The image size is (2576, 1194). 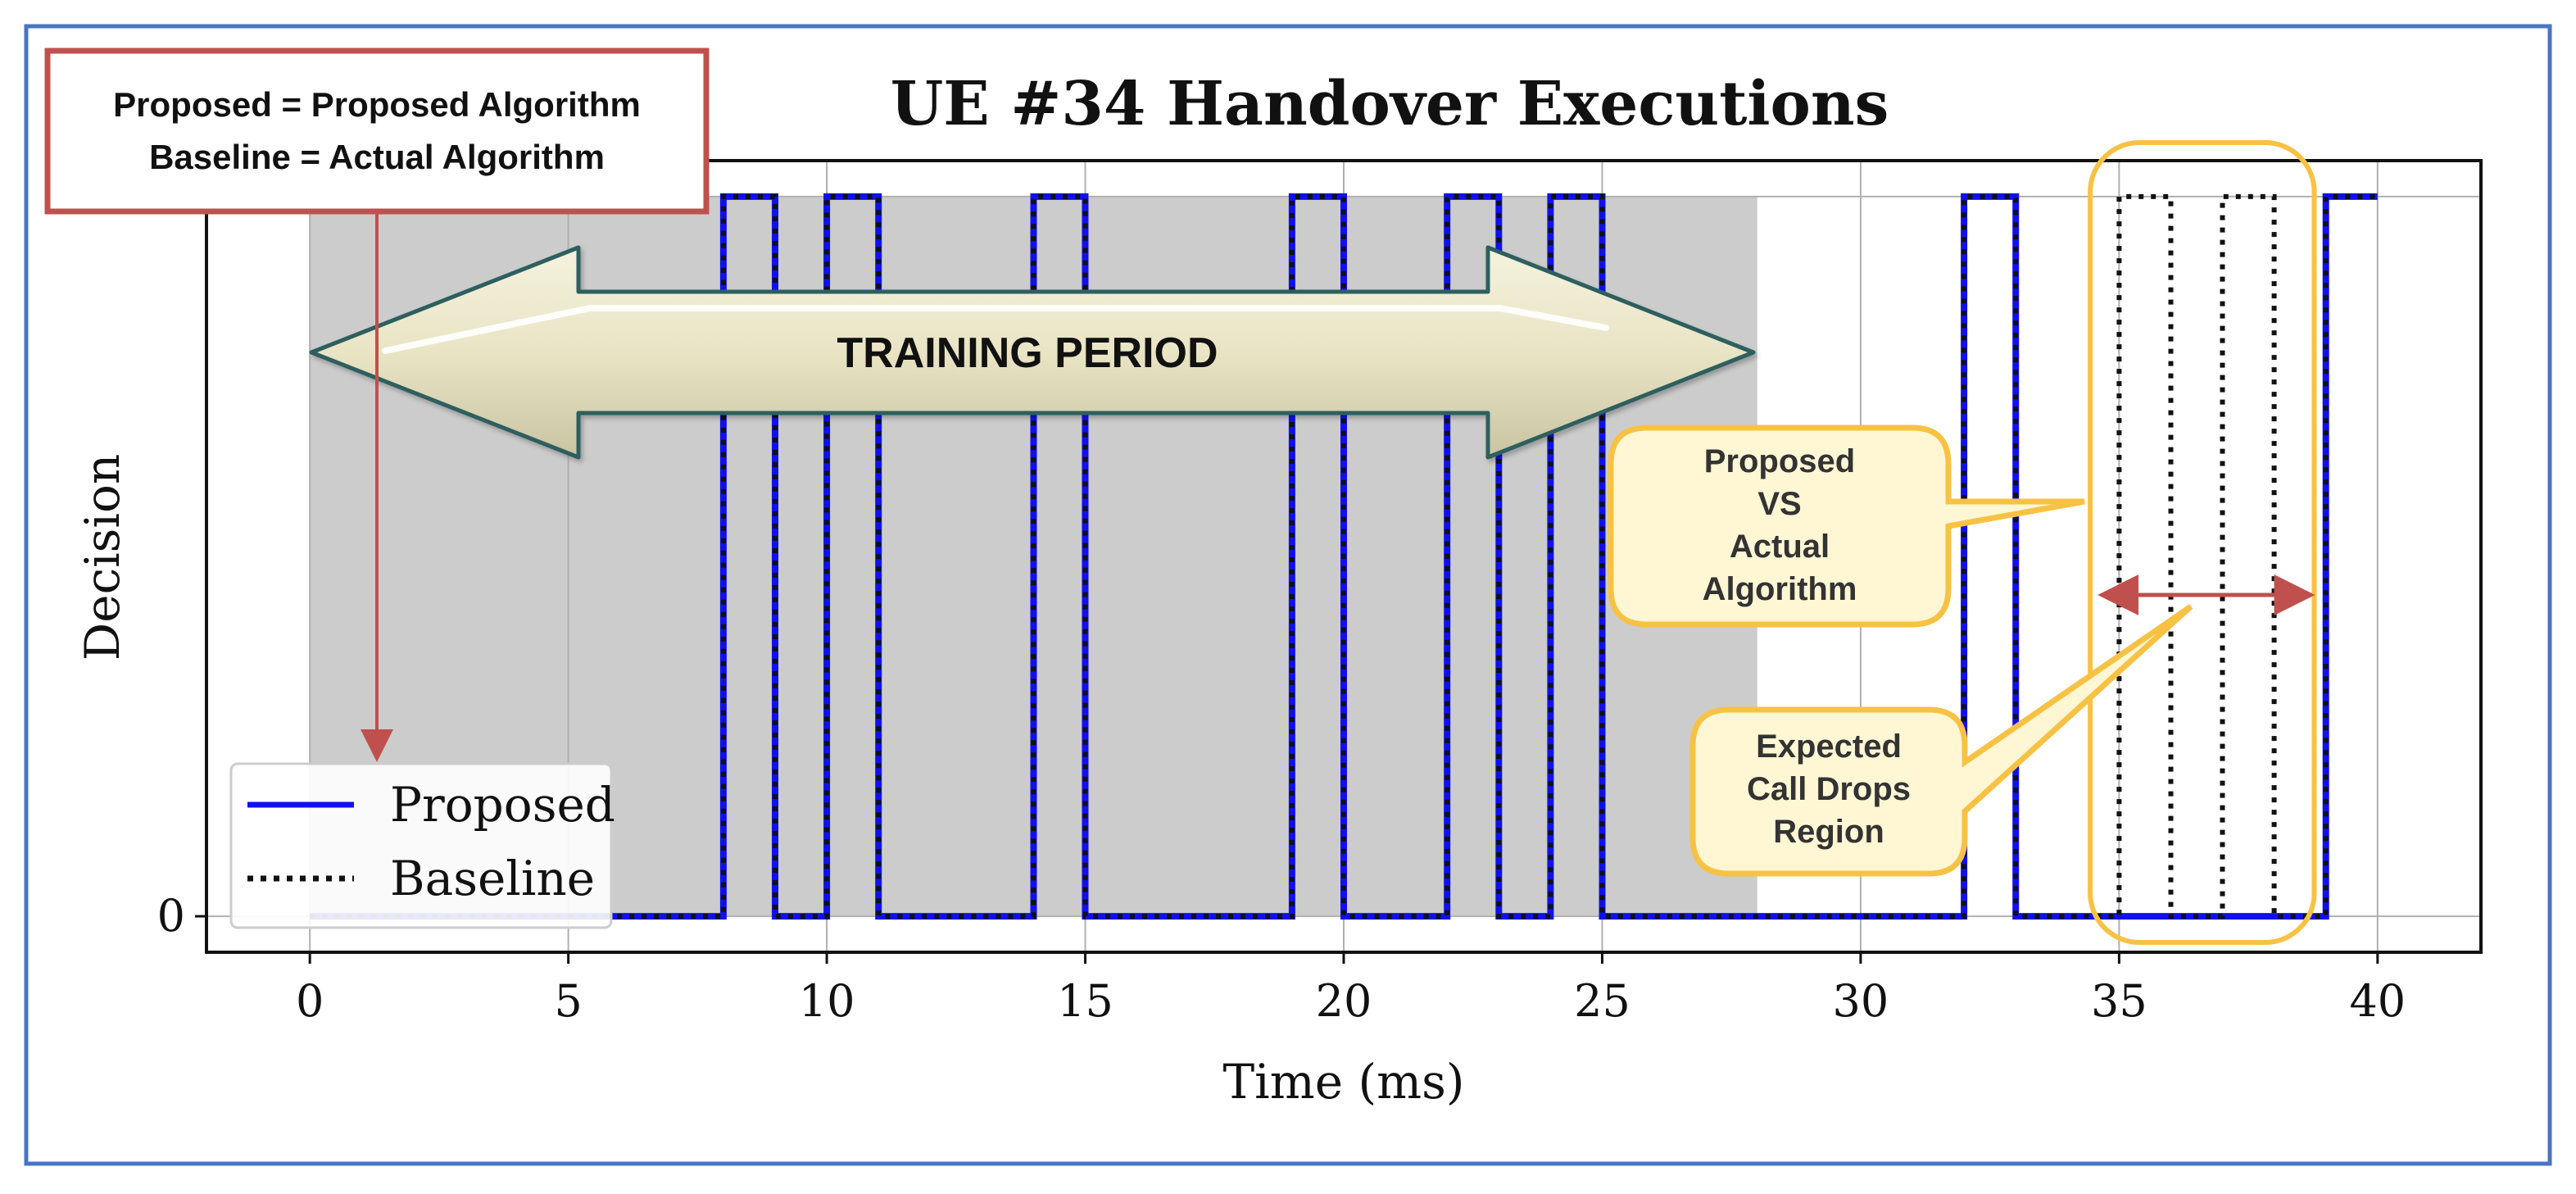 What do you see at coordinates (1828, 832) in the screenshot?
I see `callout-drops-line3: Region` at bounding box center [1828, 832].